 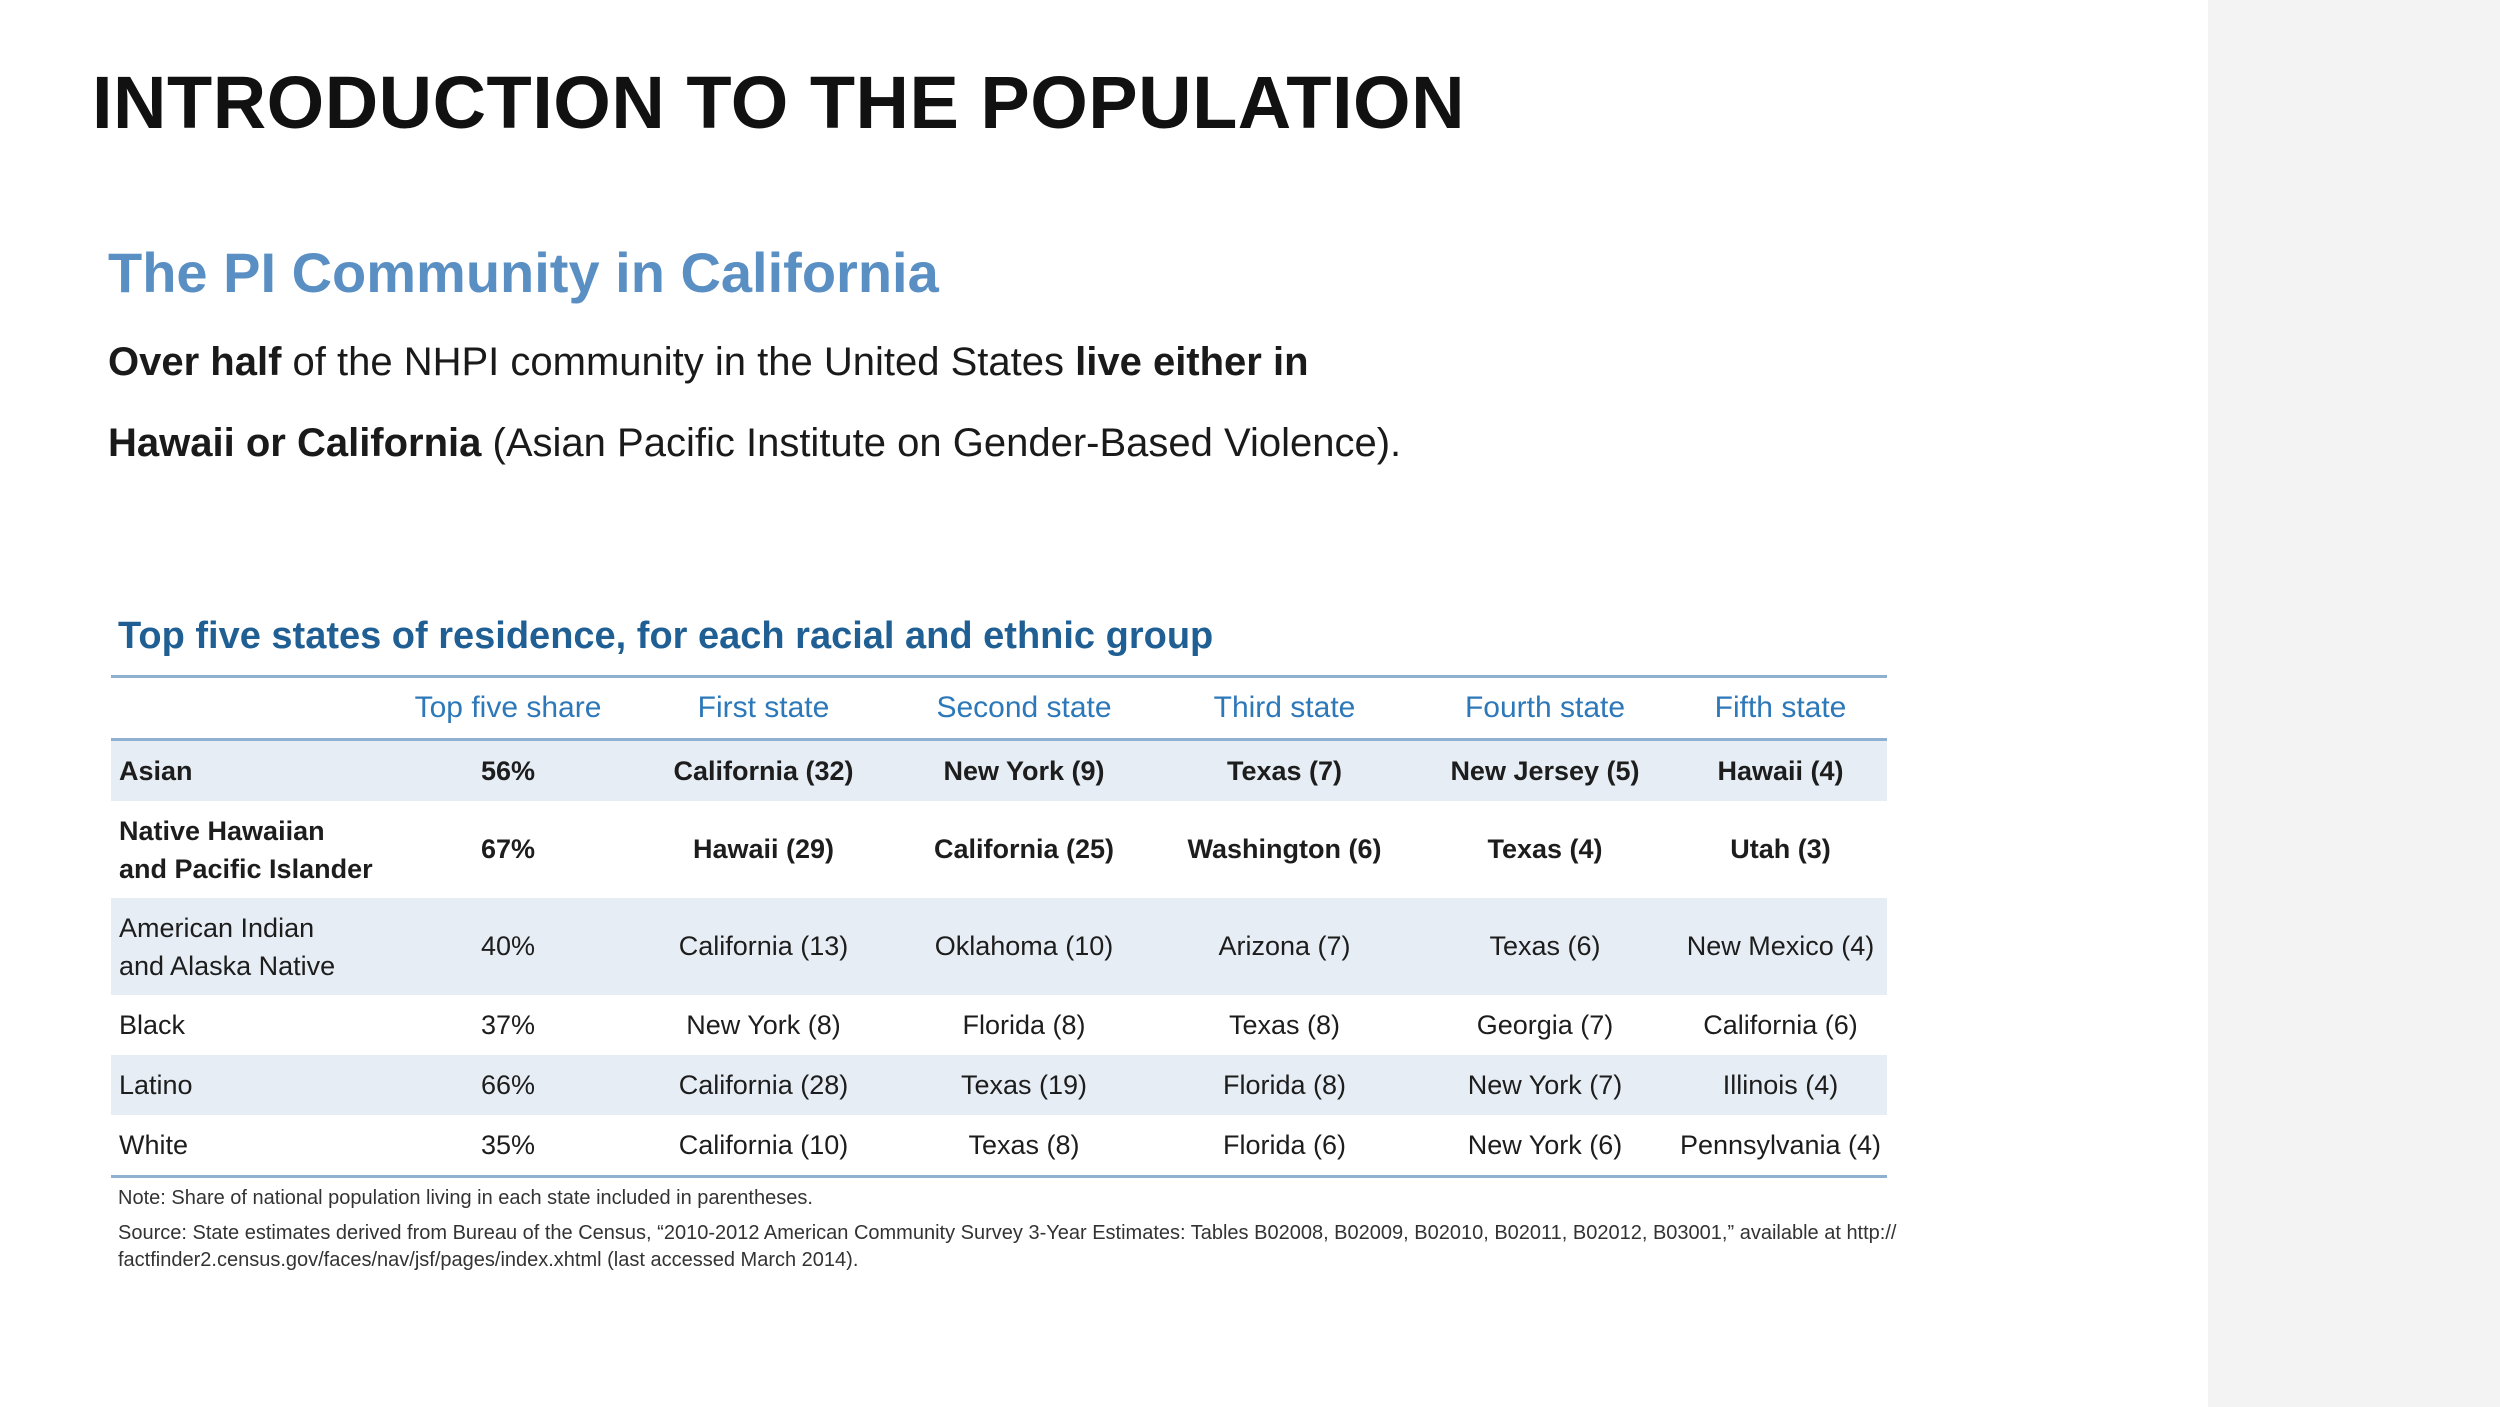 What do you see at coordinates (763, 946) in the screenshot?
I see `cell-first: California (13)` at bounding box center [763, 946].